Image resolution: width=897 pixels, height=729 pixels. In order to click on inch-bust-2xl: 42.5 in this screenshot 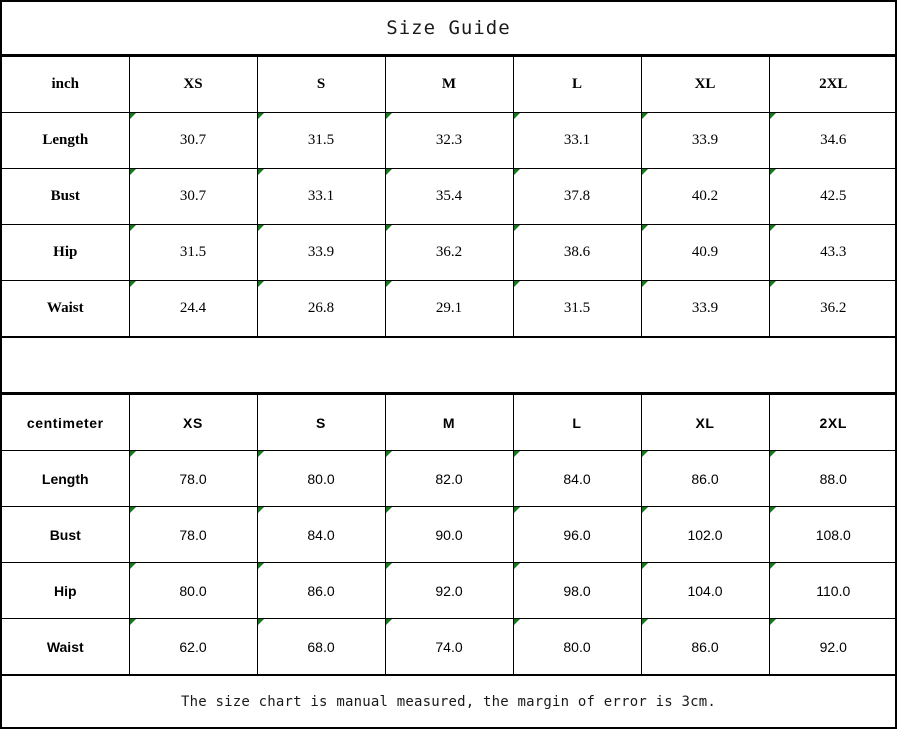, I will do `click(832, 196)`.